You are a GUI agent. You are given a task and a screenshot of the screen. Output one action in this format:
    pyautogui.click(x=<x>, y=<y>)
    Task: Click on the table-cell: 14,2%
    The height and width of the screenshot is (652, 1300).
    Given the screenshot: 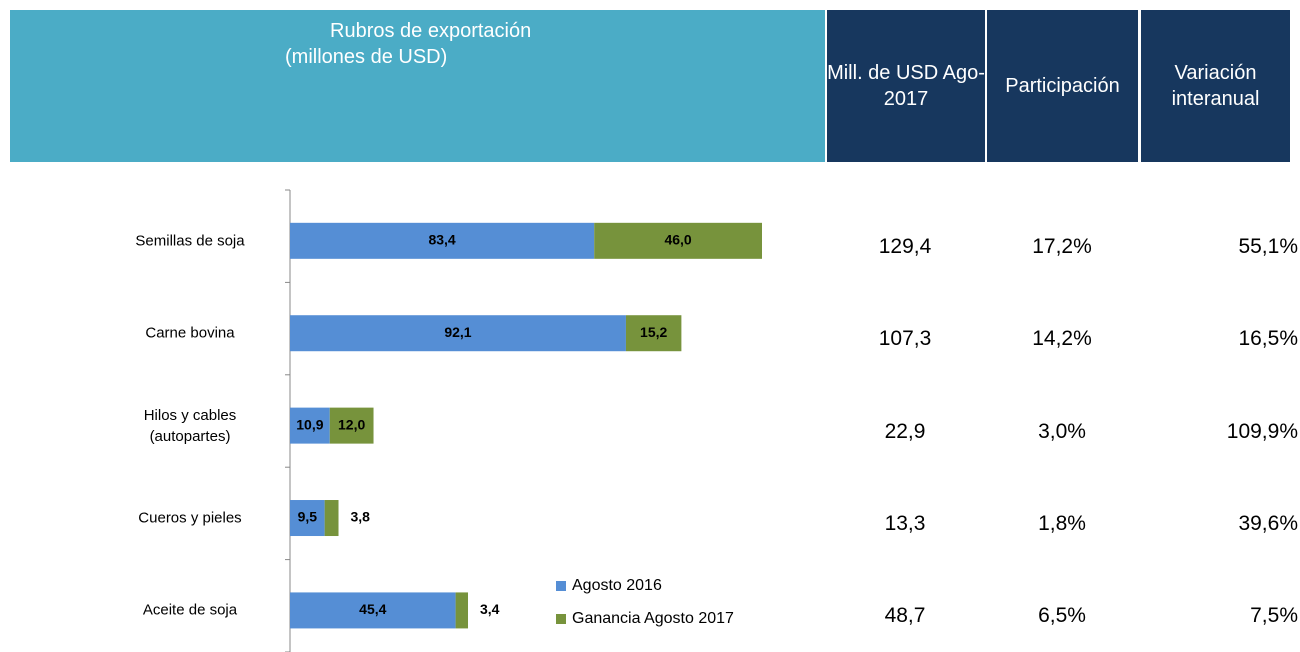 What is the action you would take?
    pyautogui.click(x=1062, y=339)
    